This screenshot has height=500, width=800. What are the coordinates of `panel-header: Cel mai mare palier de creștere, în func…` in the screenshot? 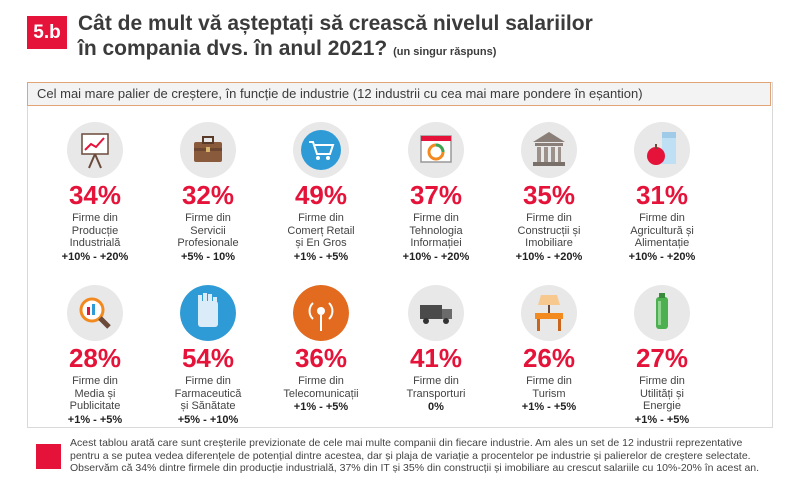 It's located at (399, 94).